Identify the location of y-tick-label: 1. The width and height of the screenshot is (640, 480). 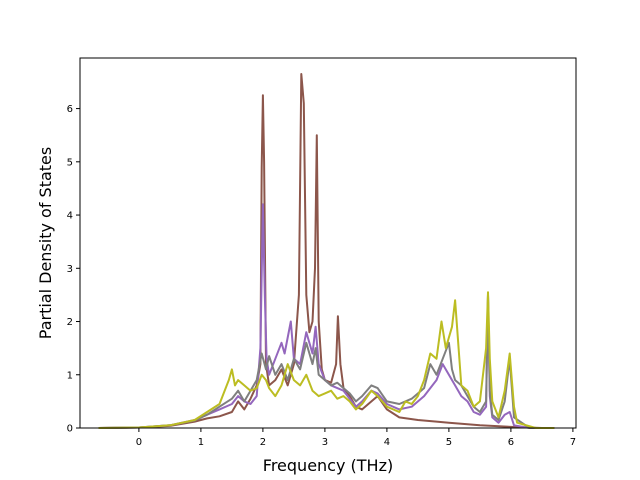
(70, 375).